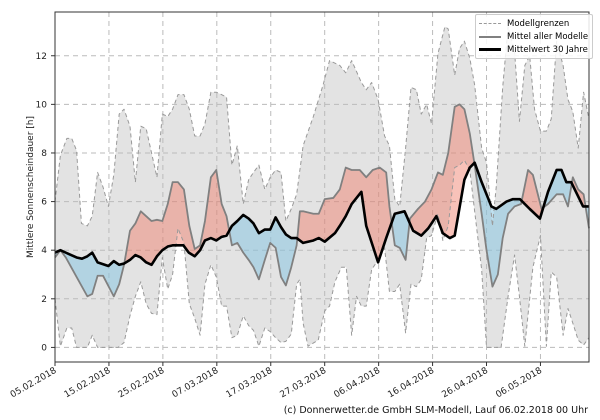  Describe the element at coordinates (490, 49) in the screenshot. I see `black-line-swatch` at that location.